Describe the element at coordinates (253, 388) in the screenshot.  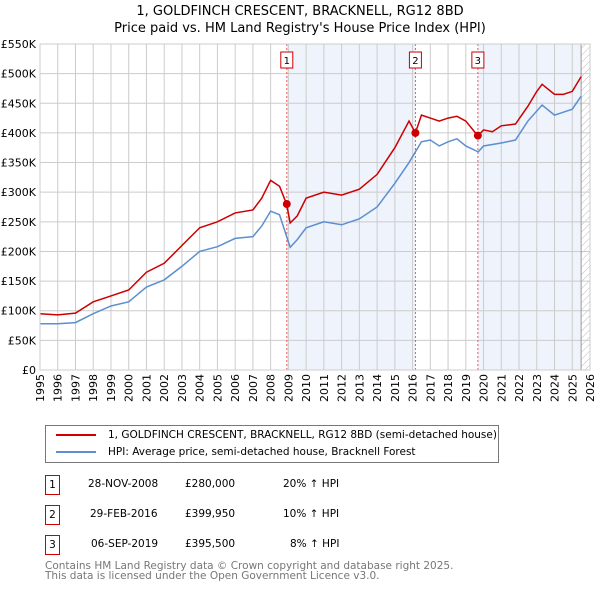
I see `x-tick-label: 2007` at that location.